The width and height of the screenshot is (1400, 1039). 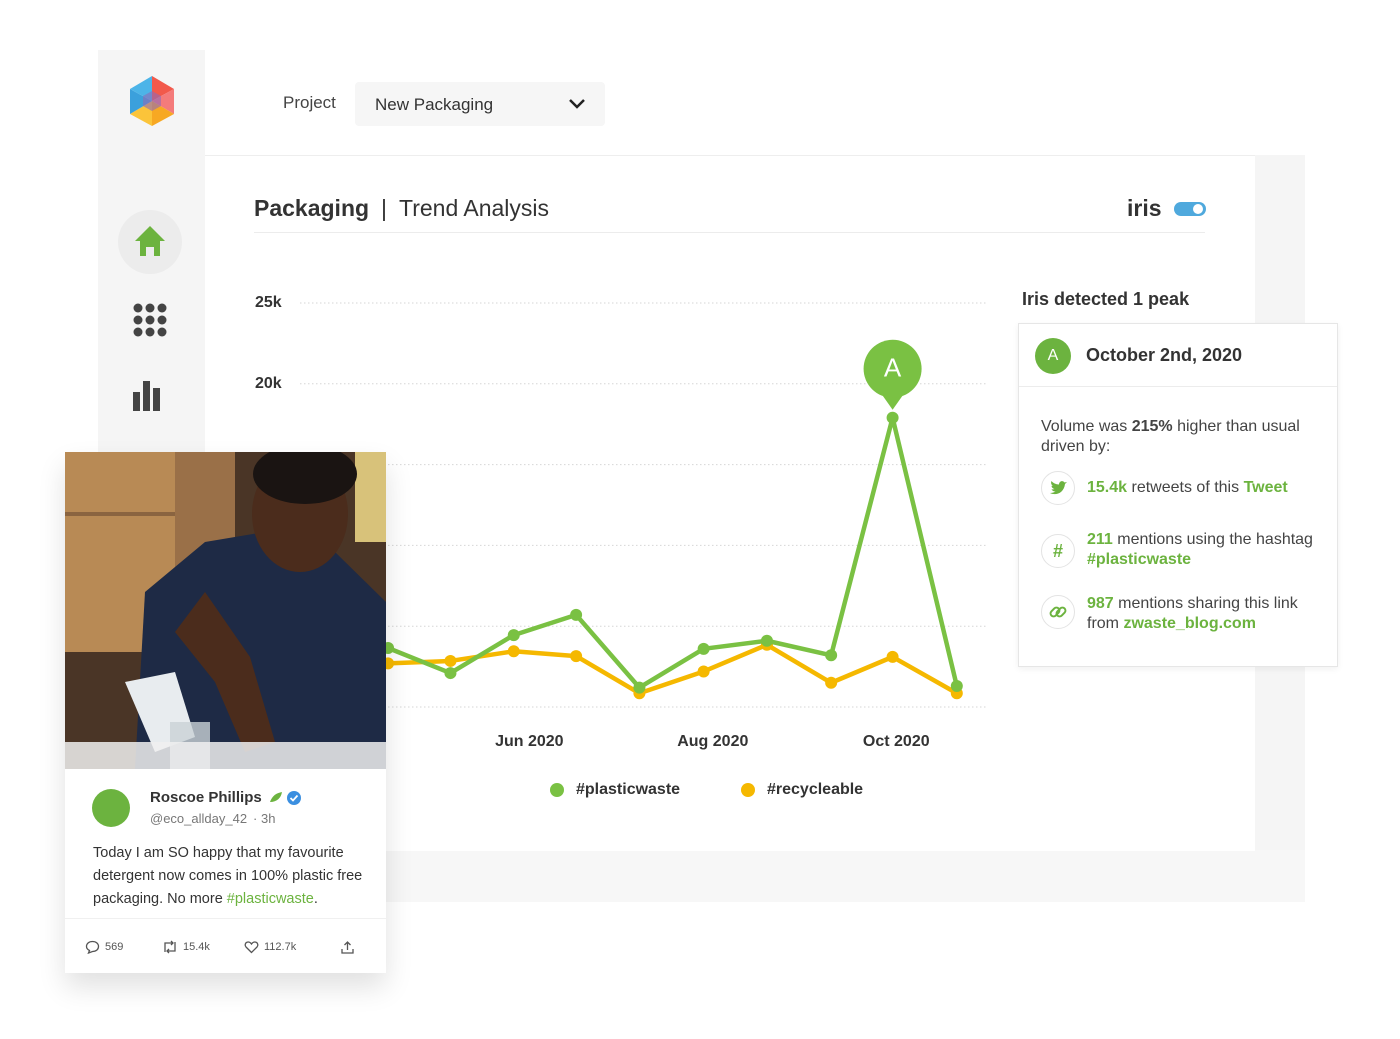 I want to click on retweet-action: 15.4k, so click(x=186, y=947).